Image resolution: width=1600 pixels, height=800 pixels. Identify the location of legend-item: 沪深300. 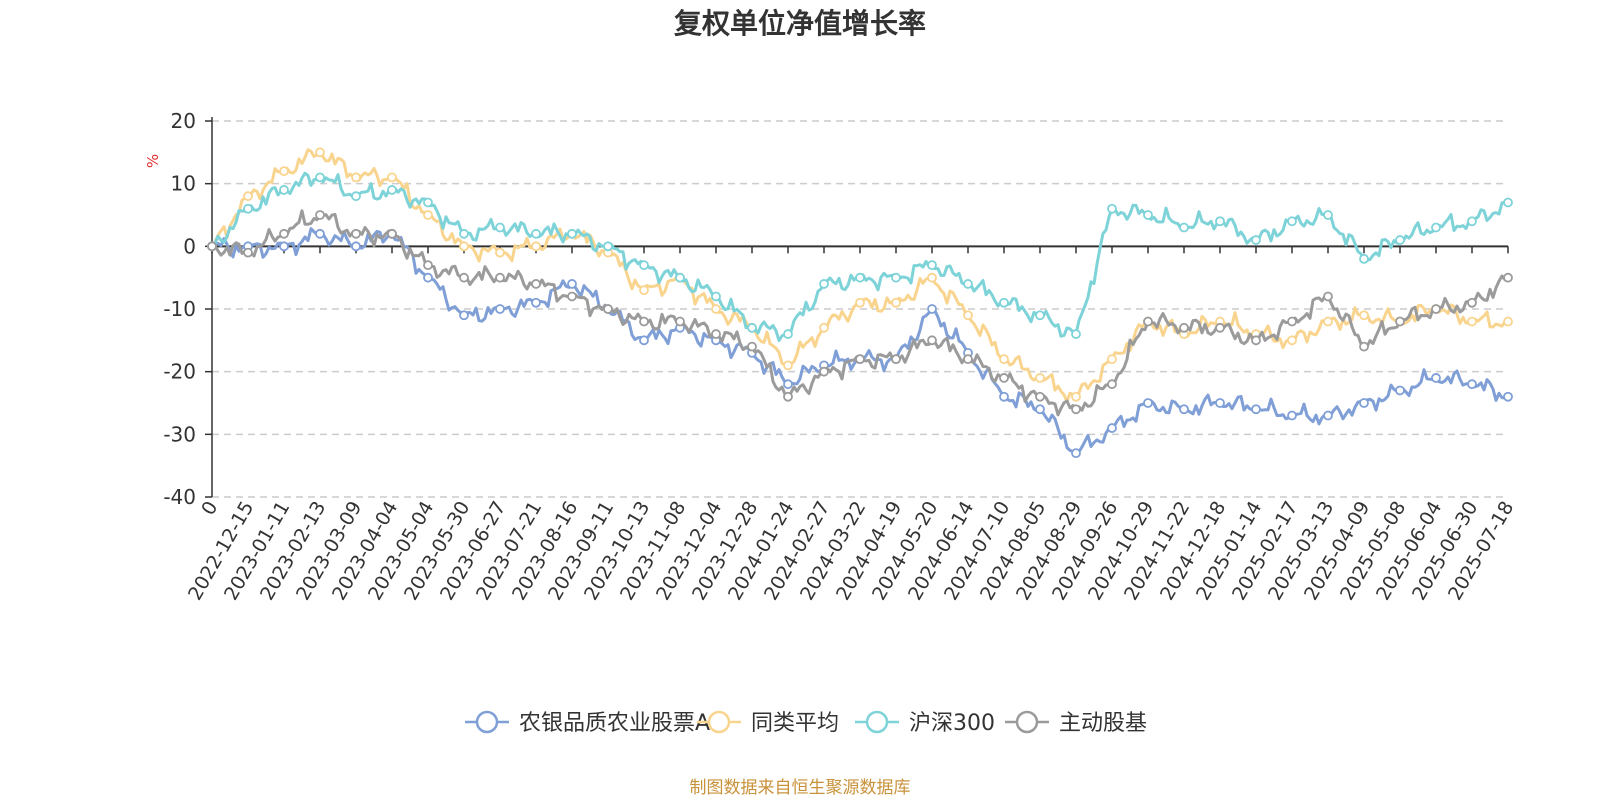
(925, 723).